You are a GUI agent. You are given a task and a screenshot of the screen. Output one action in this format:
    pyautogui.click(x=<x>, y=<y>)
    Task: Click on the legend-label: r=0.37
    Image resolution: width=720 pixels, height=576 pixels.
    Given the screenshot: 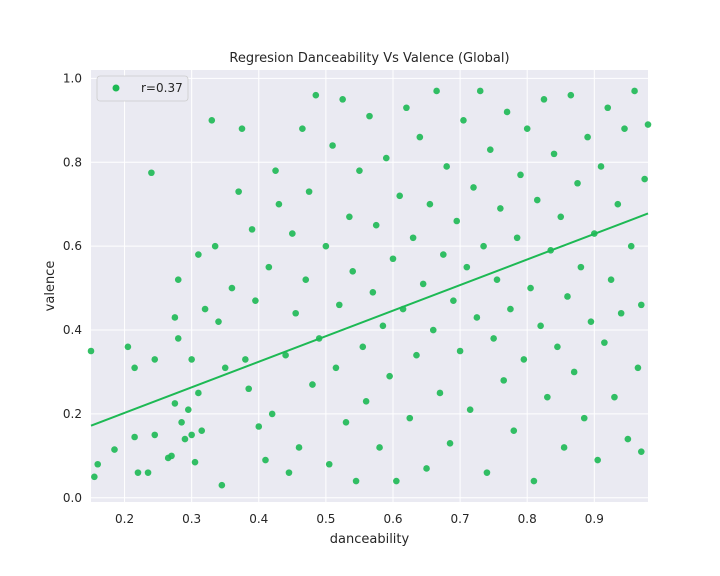 What is the action you would take?
    pyautogui.click(x=162, y=88)
    